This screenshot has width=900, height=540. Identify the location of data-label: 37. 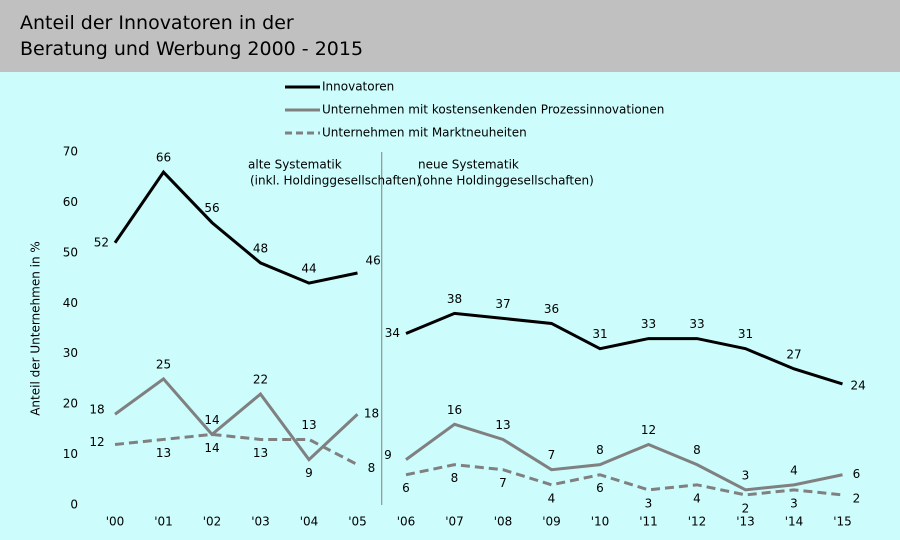
(502, 304).